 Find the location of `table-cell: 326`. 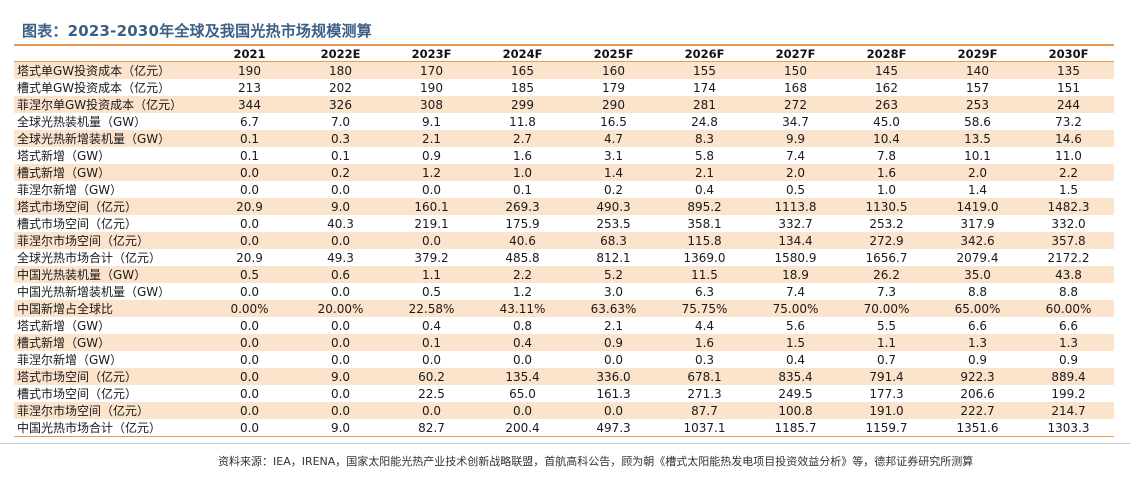

table-cell: 326 is located at coordinates (340, 104).